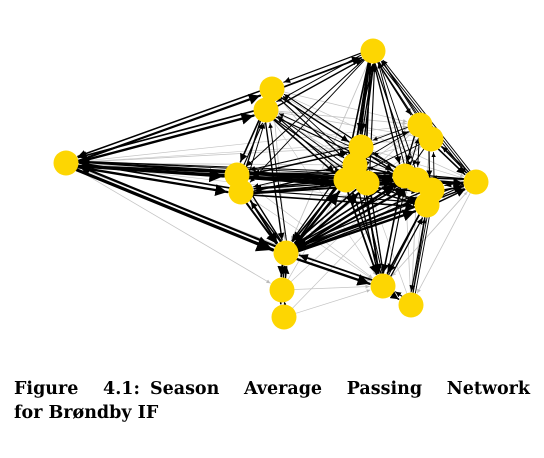 Image resolution: width=544 pixels, height=458 pixels. What do you see at coordinates (340, 389) in the screenshot?
I see `caption-text-1: Season Average Passing Network` at bounding box center [340, 389].